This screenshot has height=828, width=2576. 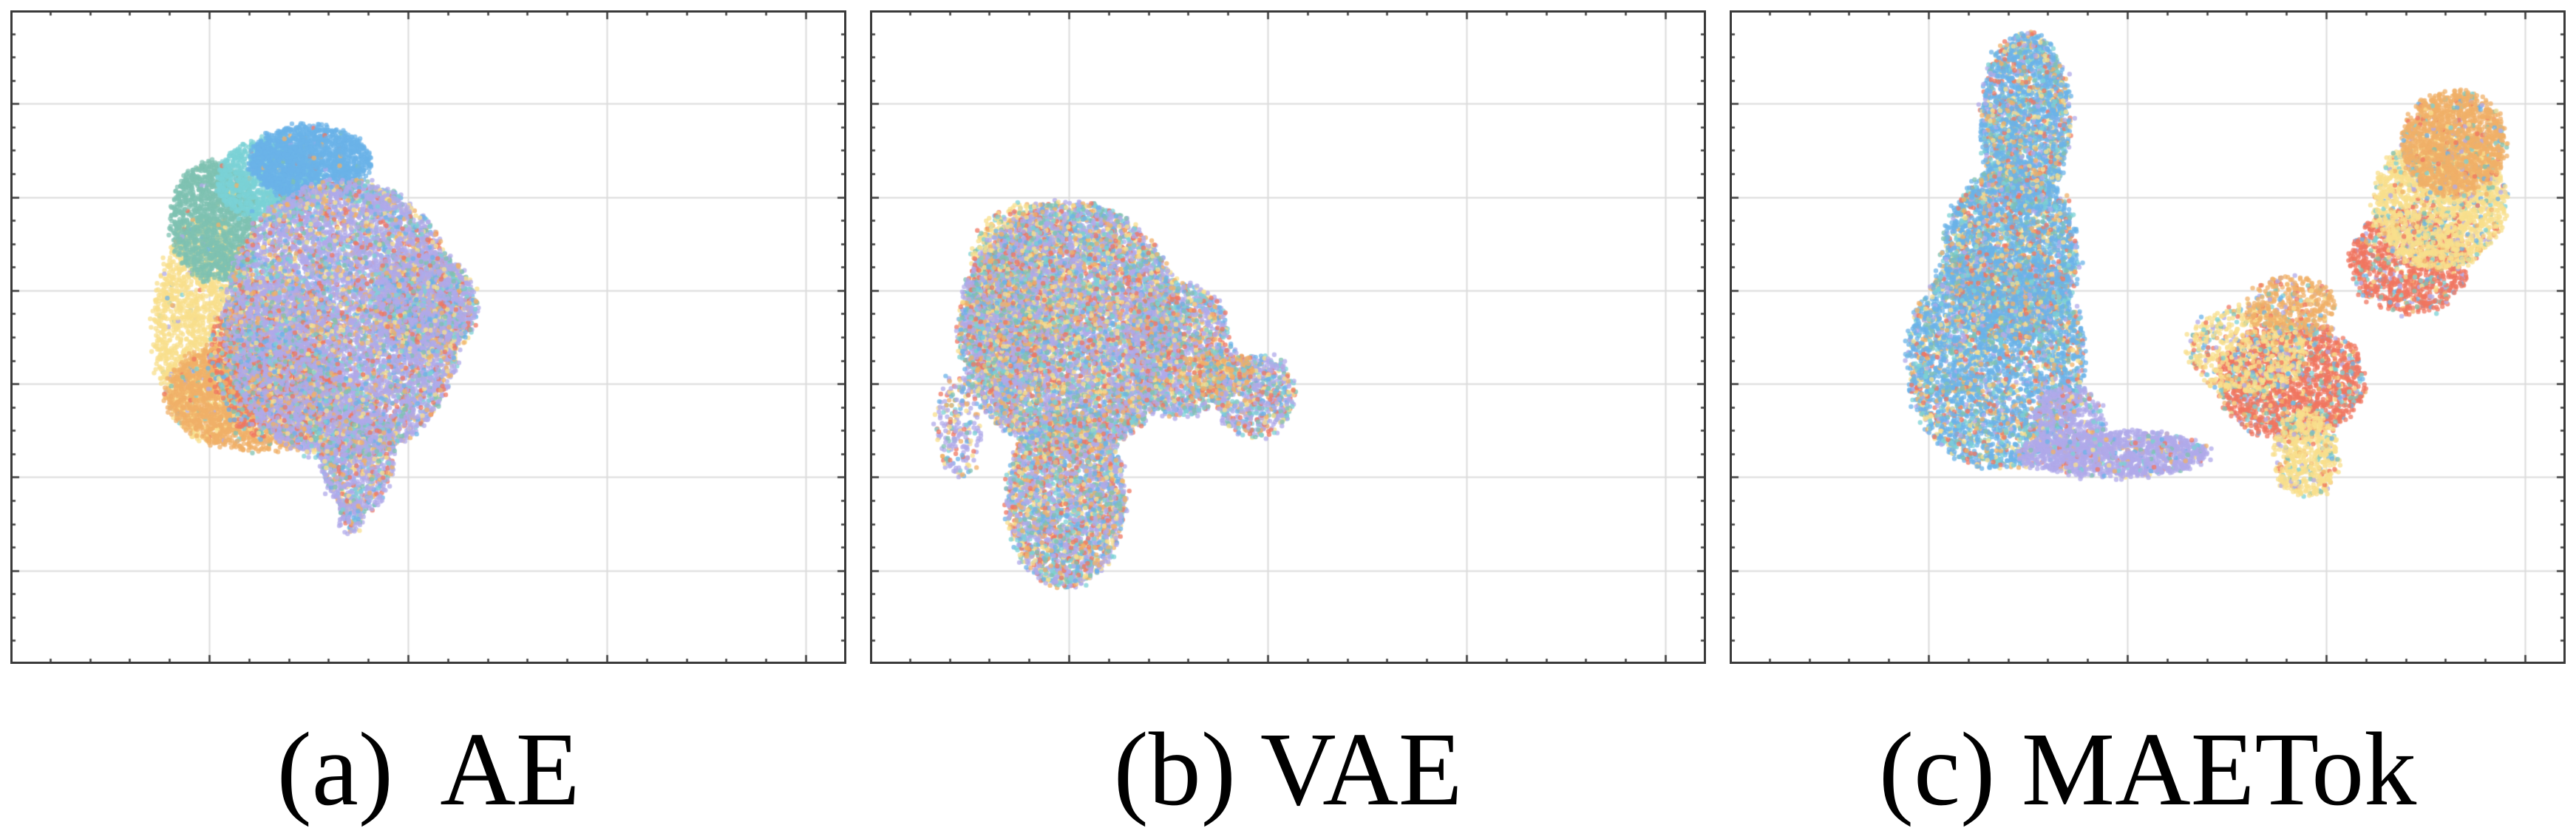 What do you see at coordinates (428, 768) in the screenshot?
I see `caption-ae: (a) AE` at bounding box center [428, 768].